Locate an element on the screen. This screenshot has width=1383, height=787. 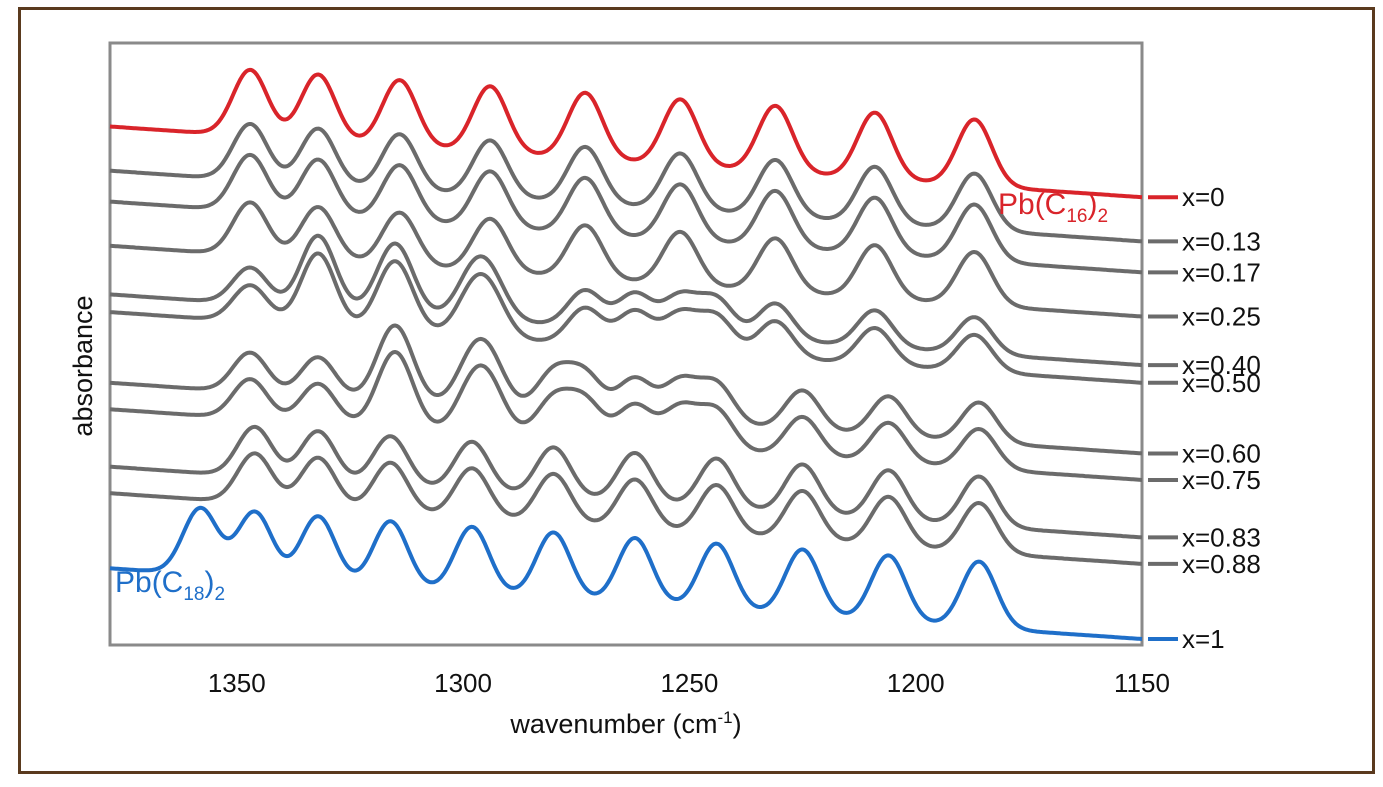
series-label-x-0-13: x=0.13 is located at coordinates (1221, 241).